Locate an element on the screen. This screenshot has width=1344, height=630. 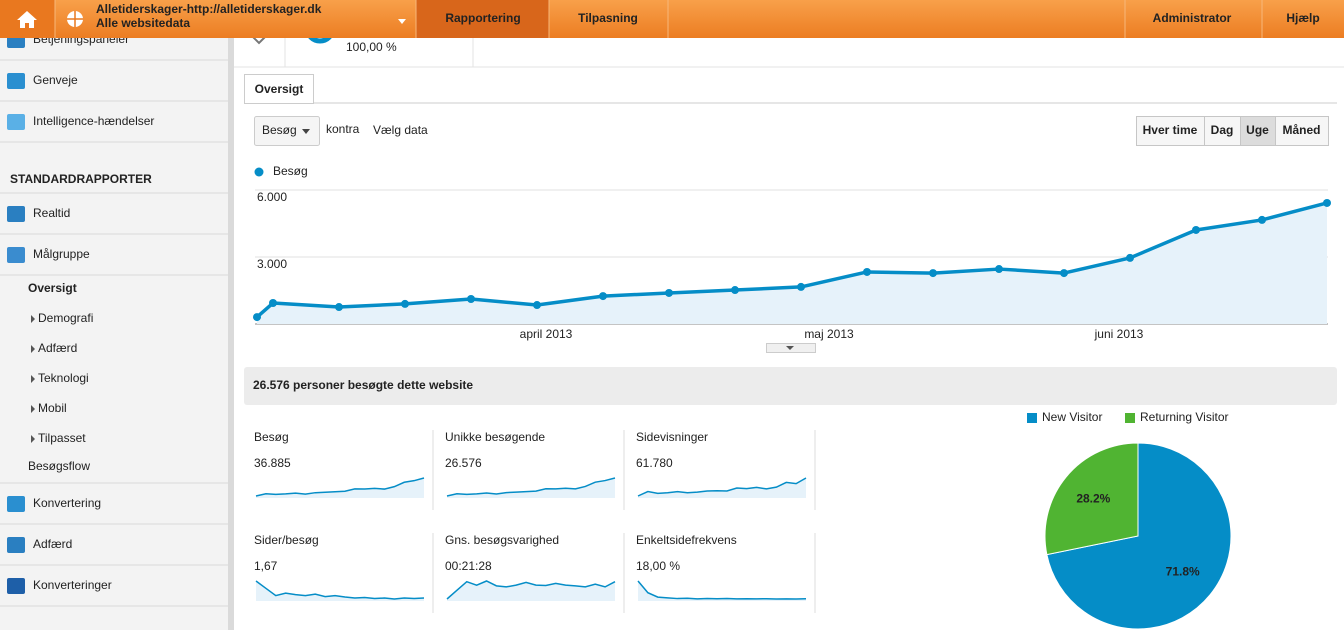
metric-value: 18,00 % is located at coordinates (658, 566).